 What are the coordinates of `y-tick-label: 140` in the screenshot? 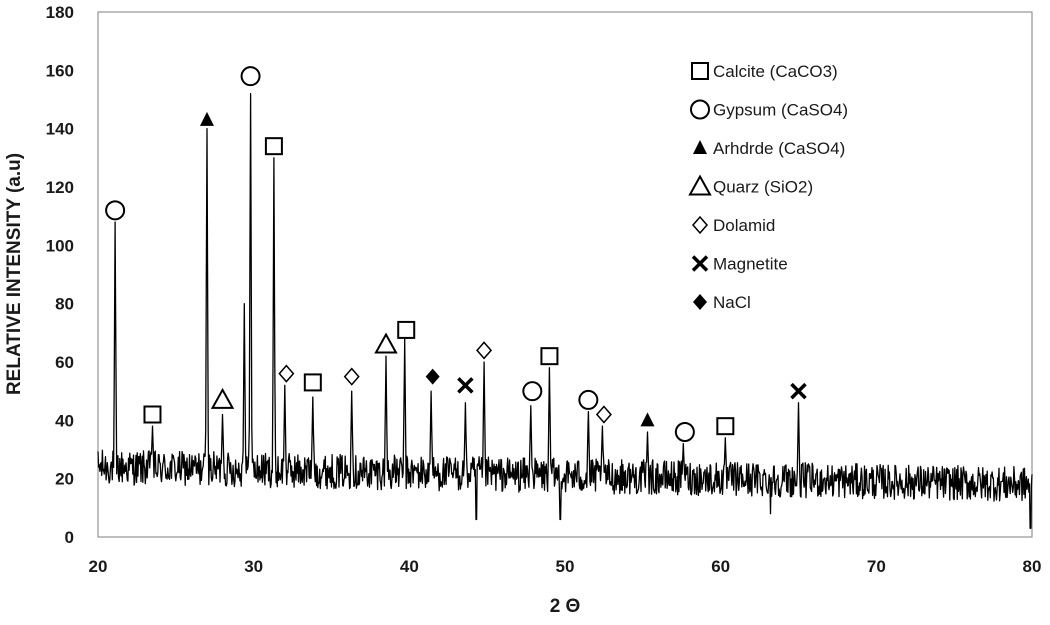 It's located at (60, 129).